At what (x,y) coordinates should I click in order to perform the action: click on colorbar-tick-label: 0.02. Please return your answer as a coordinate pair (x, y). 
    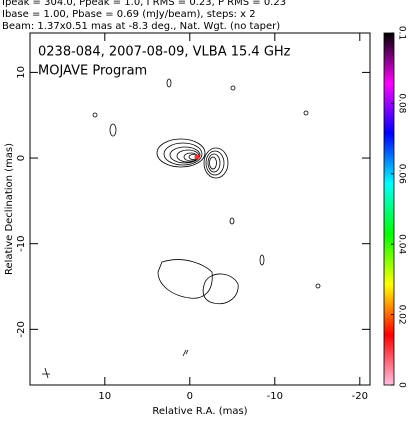
    Looking at the image, I should click on (402, 315).